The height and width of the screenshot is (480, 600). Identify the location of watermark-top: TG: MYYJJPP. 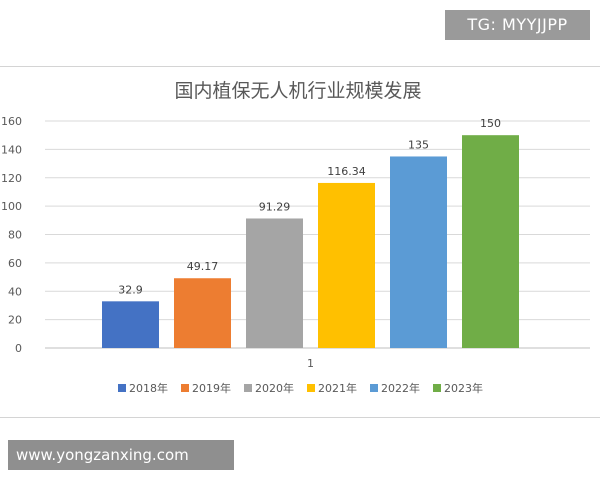
(517, 25).